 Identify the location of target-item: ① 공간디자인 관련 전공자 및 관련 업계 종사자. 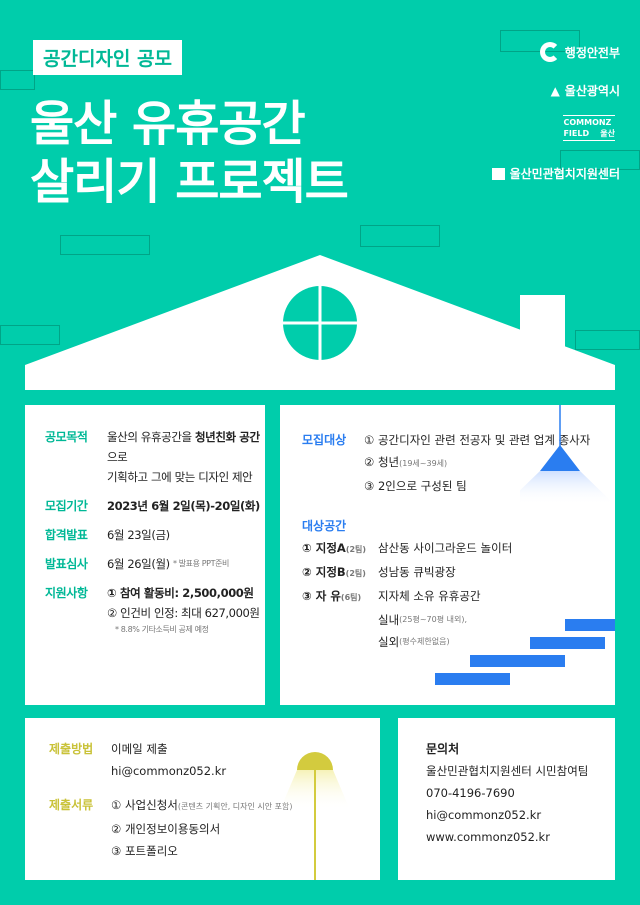
(477, 440).